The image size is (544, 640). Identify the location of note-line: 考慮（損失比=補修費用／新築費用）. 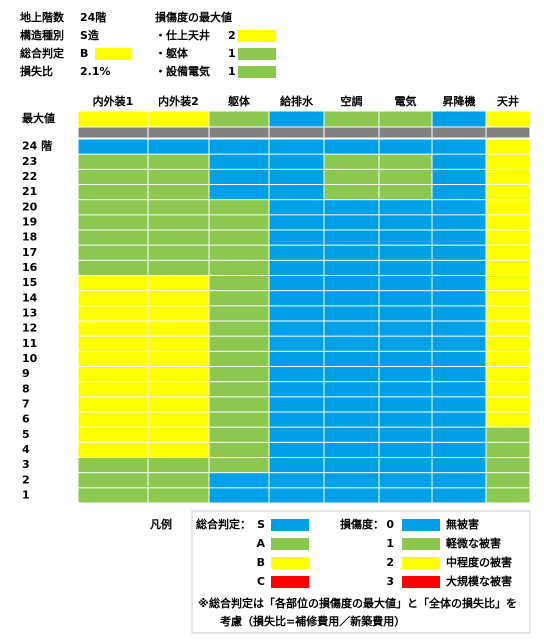
(312, 621).